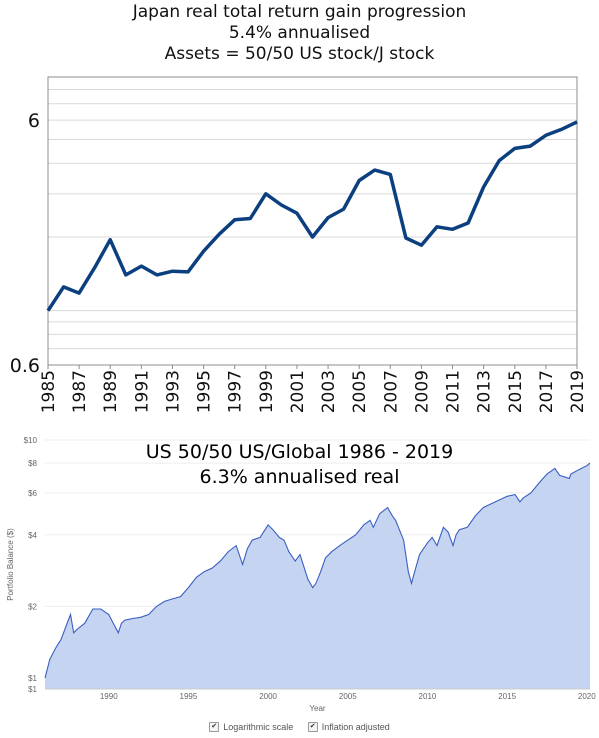 The width and height of the screenshot is (599, 738). I want to click on chart2-y-axis-label: Portfolio Balance ($), so click(10, 564).